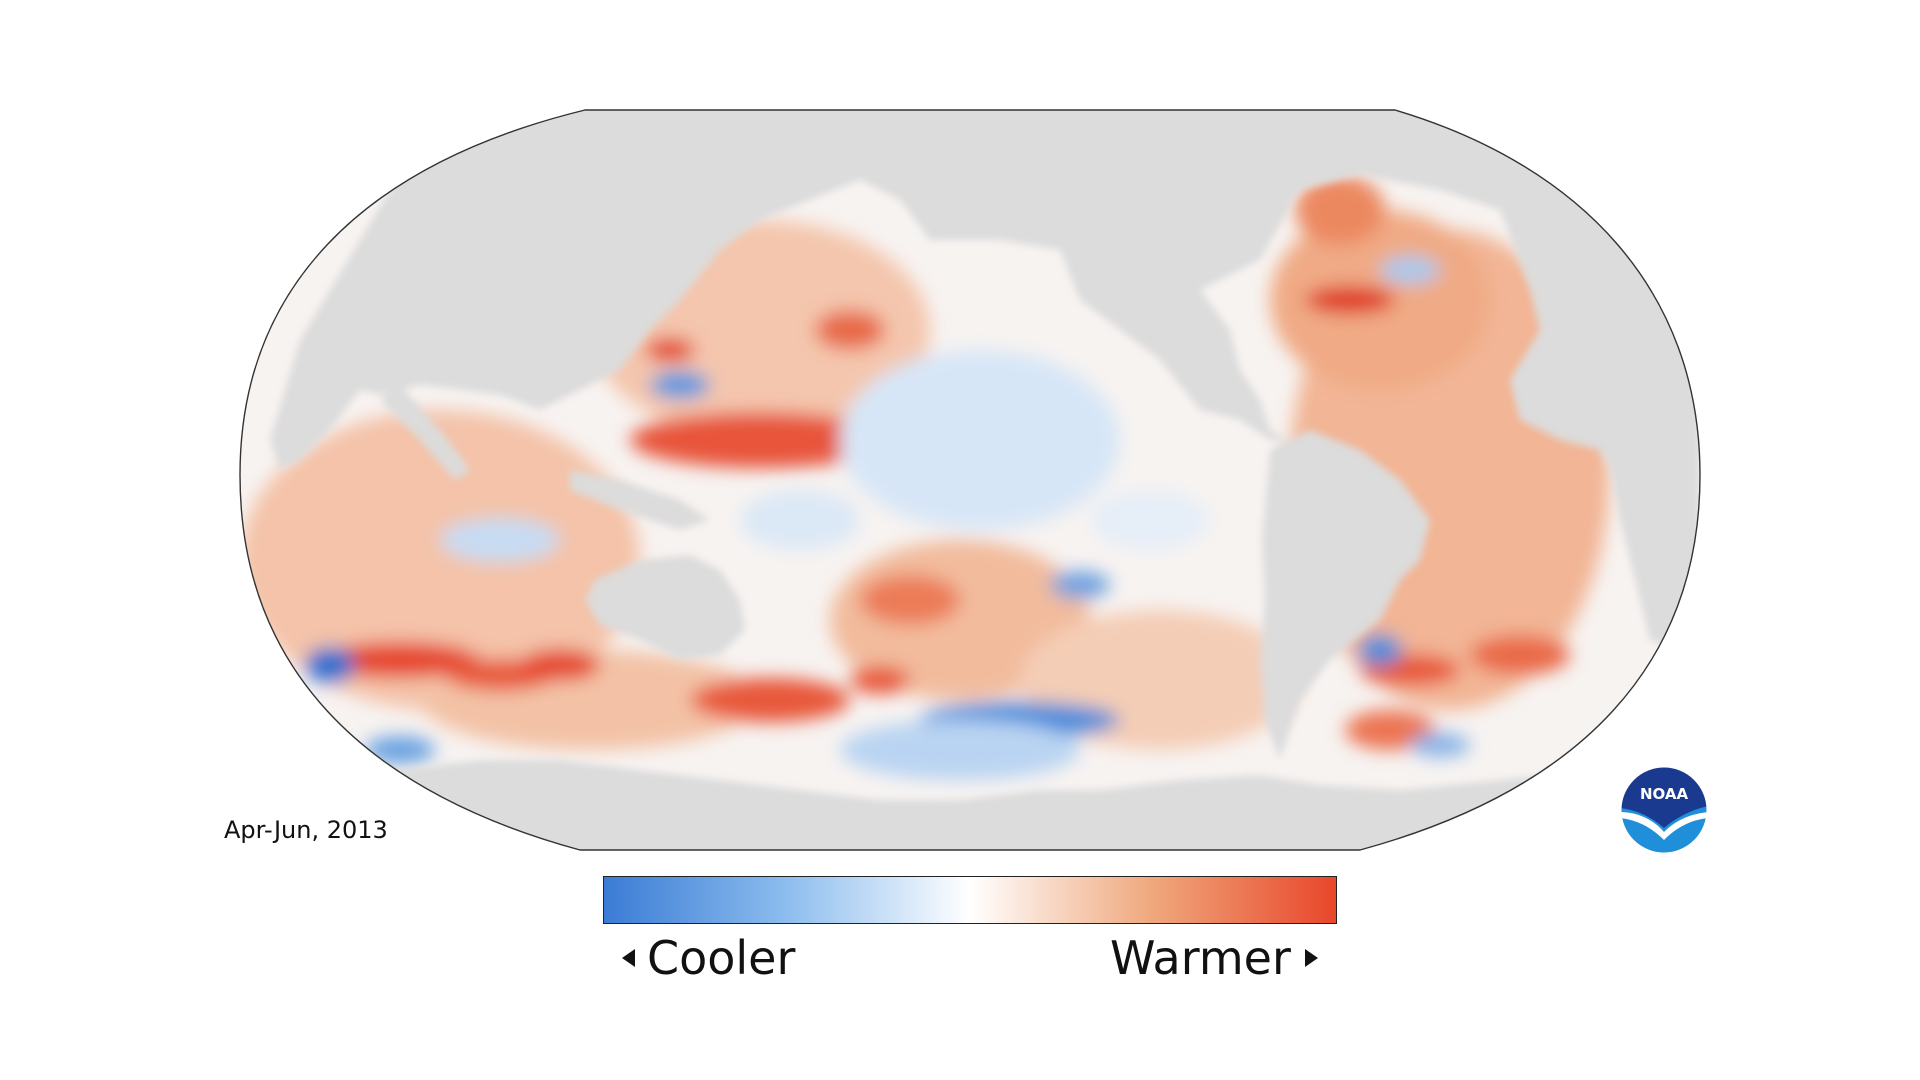  I want to click on legend-gradient, so click(970, 900).